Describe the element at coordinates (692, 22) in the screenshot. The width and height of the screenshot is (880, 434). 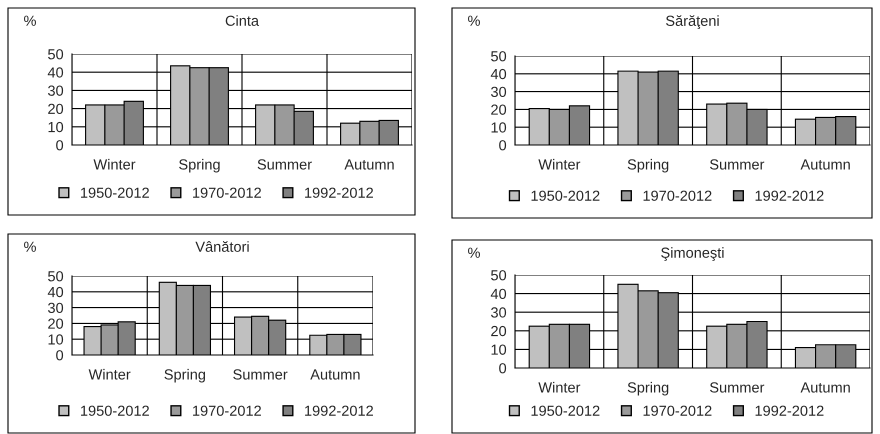
I see `chart-title: Sărăţeni` at that location.